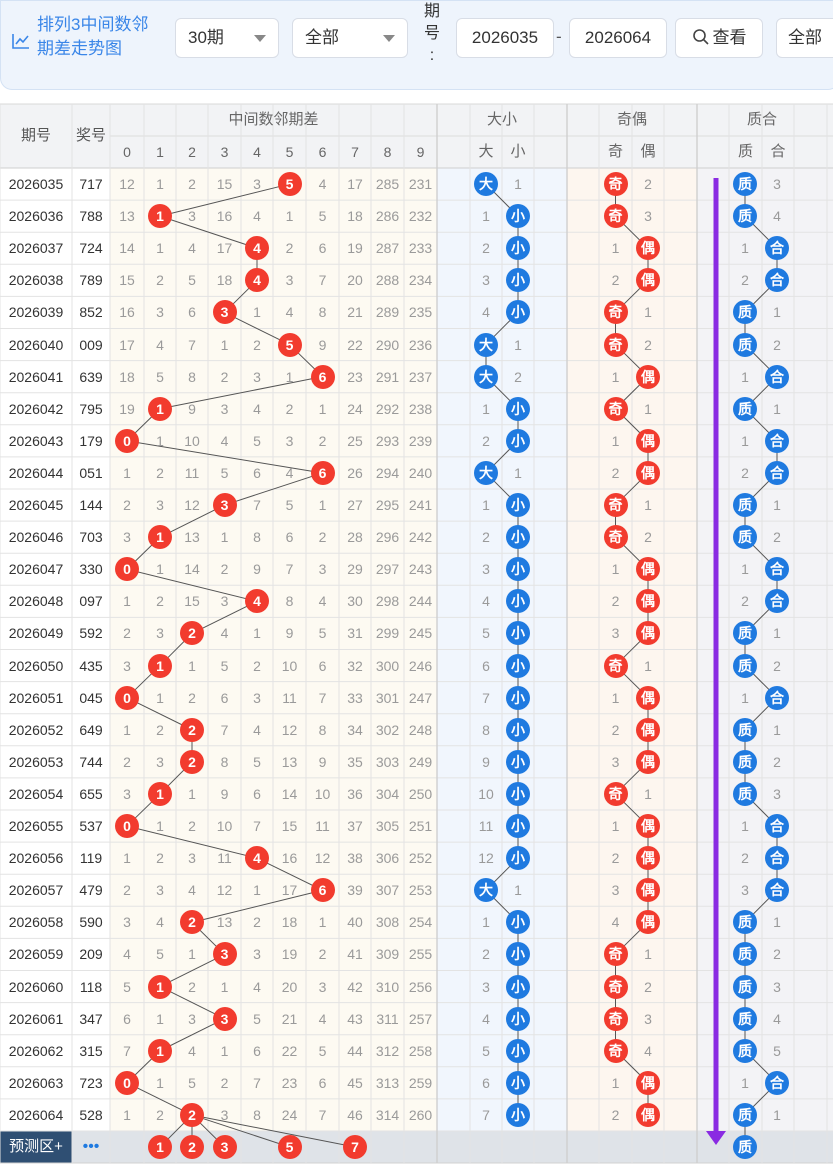 This screenshot has width=833, height=1170. What do you see at coordinates (36, 1050) in the screenshot?
I see `issue-cell: 2026062` at bounding box center [36, 1050].